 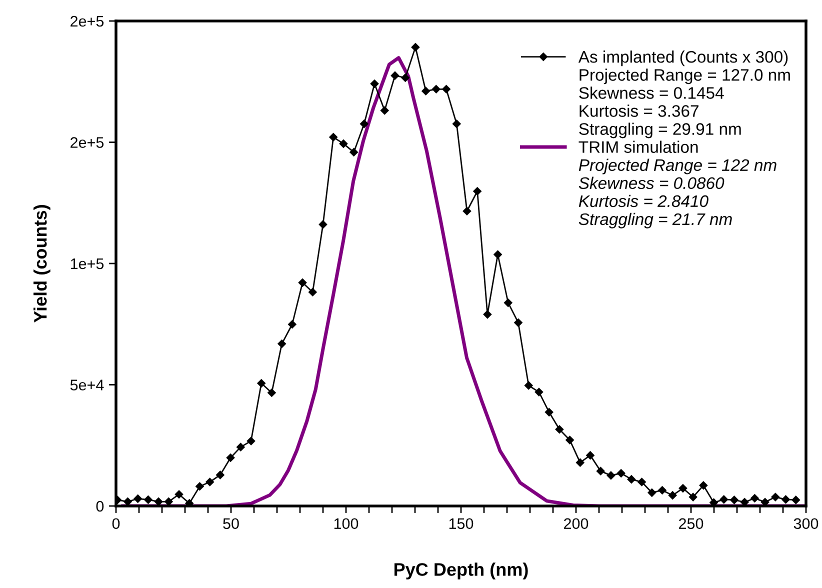 I want to click on y-tick-label: 1e+5, so click(x=87, y=264).